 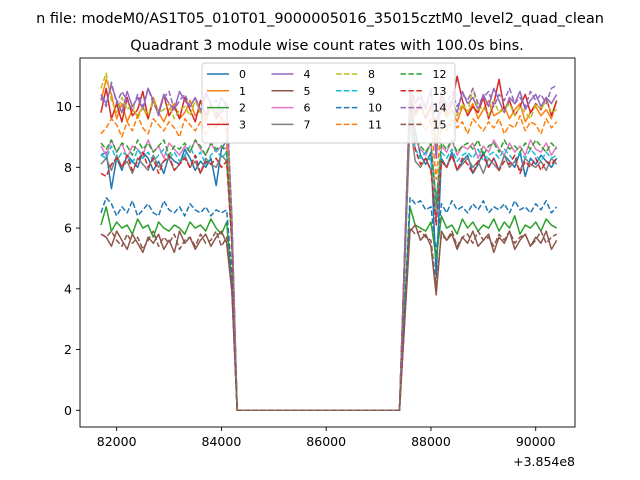 I want to click on x-tick-label: 84000, so click(x=222, y=441).